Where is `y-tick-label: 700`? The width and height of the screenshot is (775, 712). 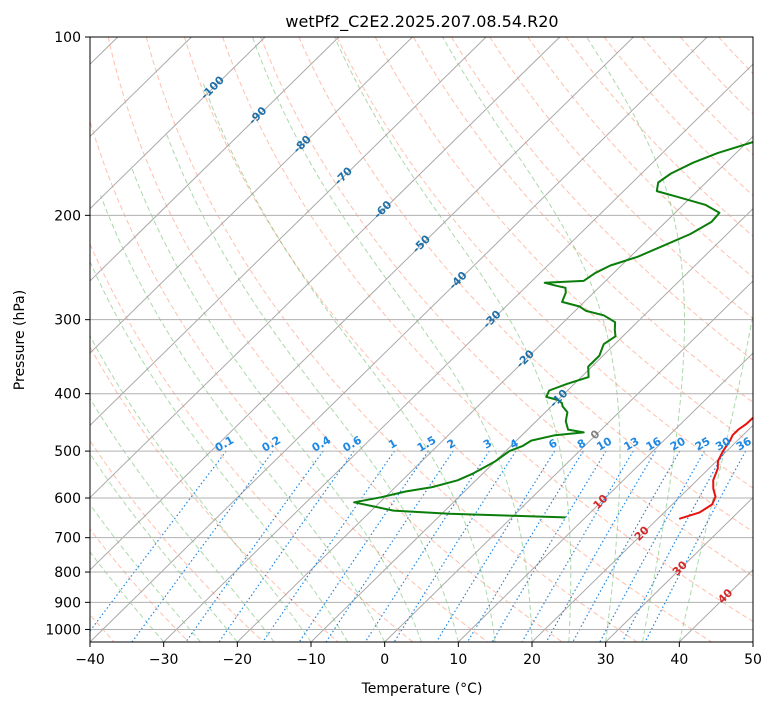 y-tick-label: 700 is located at coordinates (67, 539).